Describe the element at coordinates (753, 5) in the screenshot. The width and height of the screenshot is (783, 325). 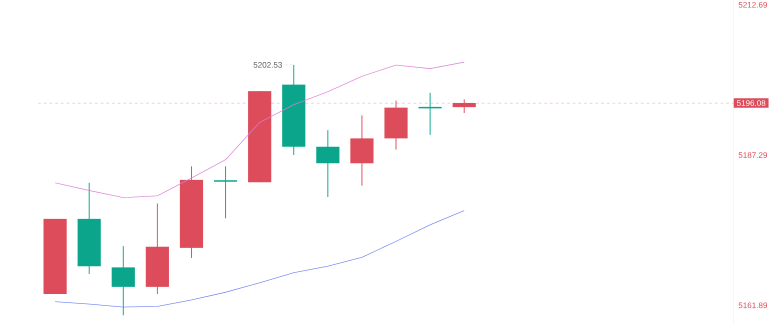
I see `y-tick-label: 5212.69` at that location.